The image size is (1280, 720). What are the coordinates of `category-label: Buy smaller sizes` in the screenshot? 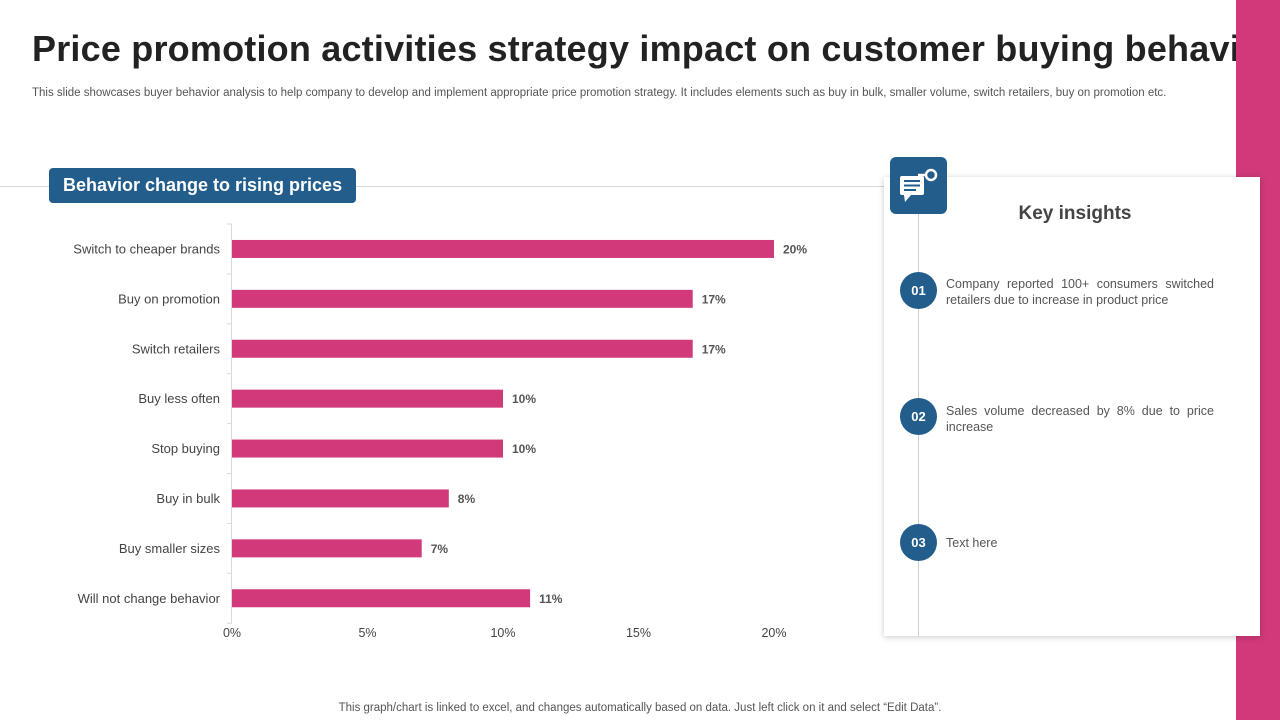 It's located at (170, 548).